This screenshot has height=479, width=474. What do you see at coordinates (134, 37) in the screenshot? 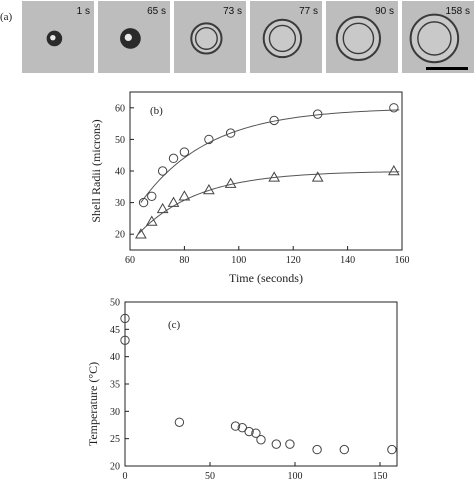
I see `frame-2: 65 s` at bounding box center [134, 37].